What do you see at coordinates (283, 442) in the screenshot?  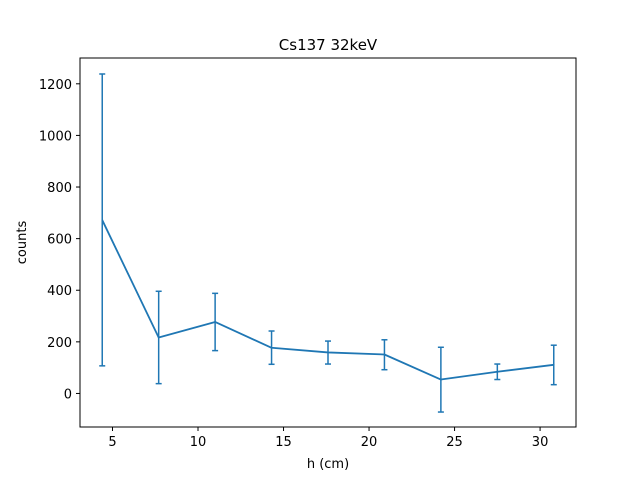 I see `x-tick-label: 15` at bounding box center [283, 442].